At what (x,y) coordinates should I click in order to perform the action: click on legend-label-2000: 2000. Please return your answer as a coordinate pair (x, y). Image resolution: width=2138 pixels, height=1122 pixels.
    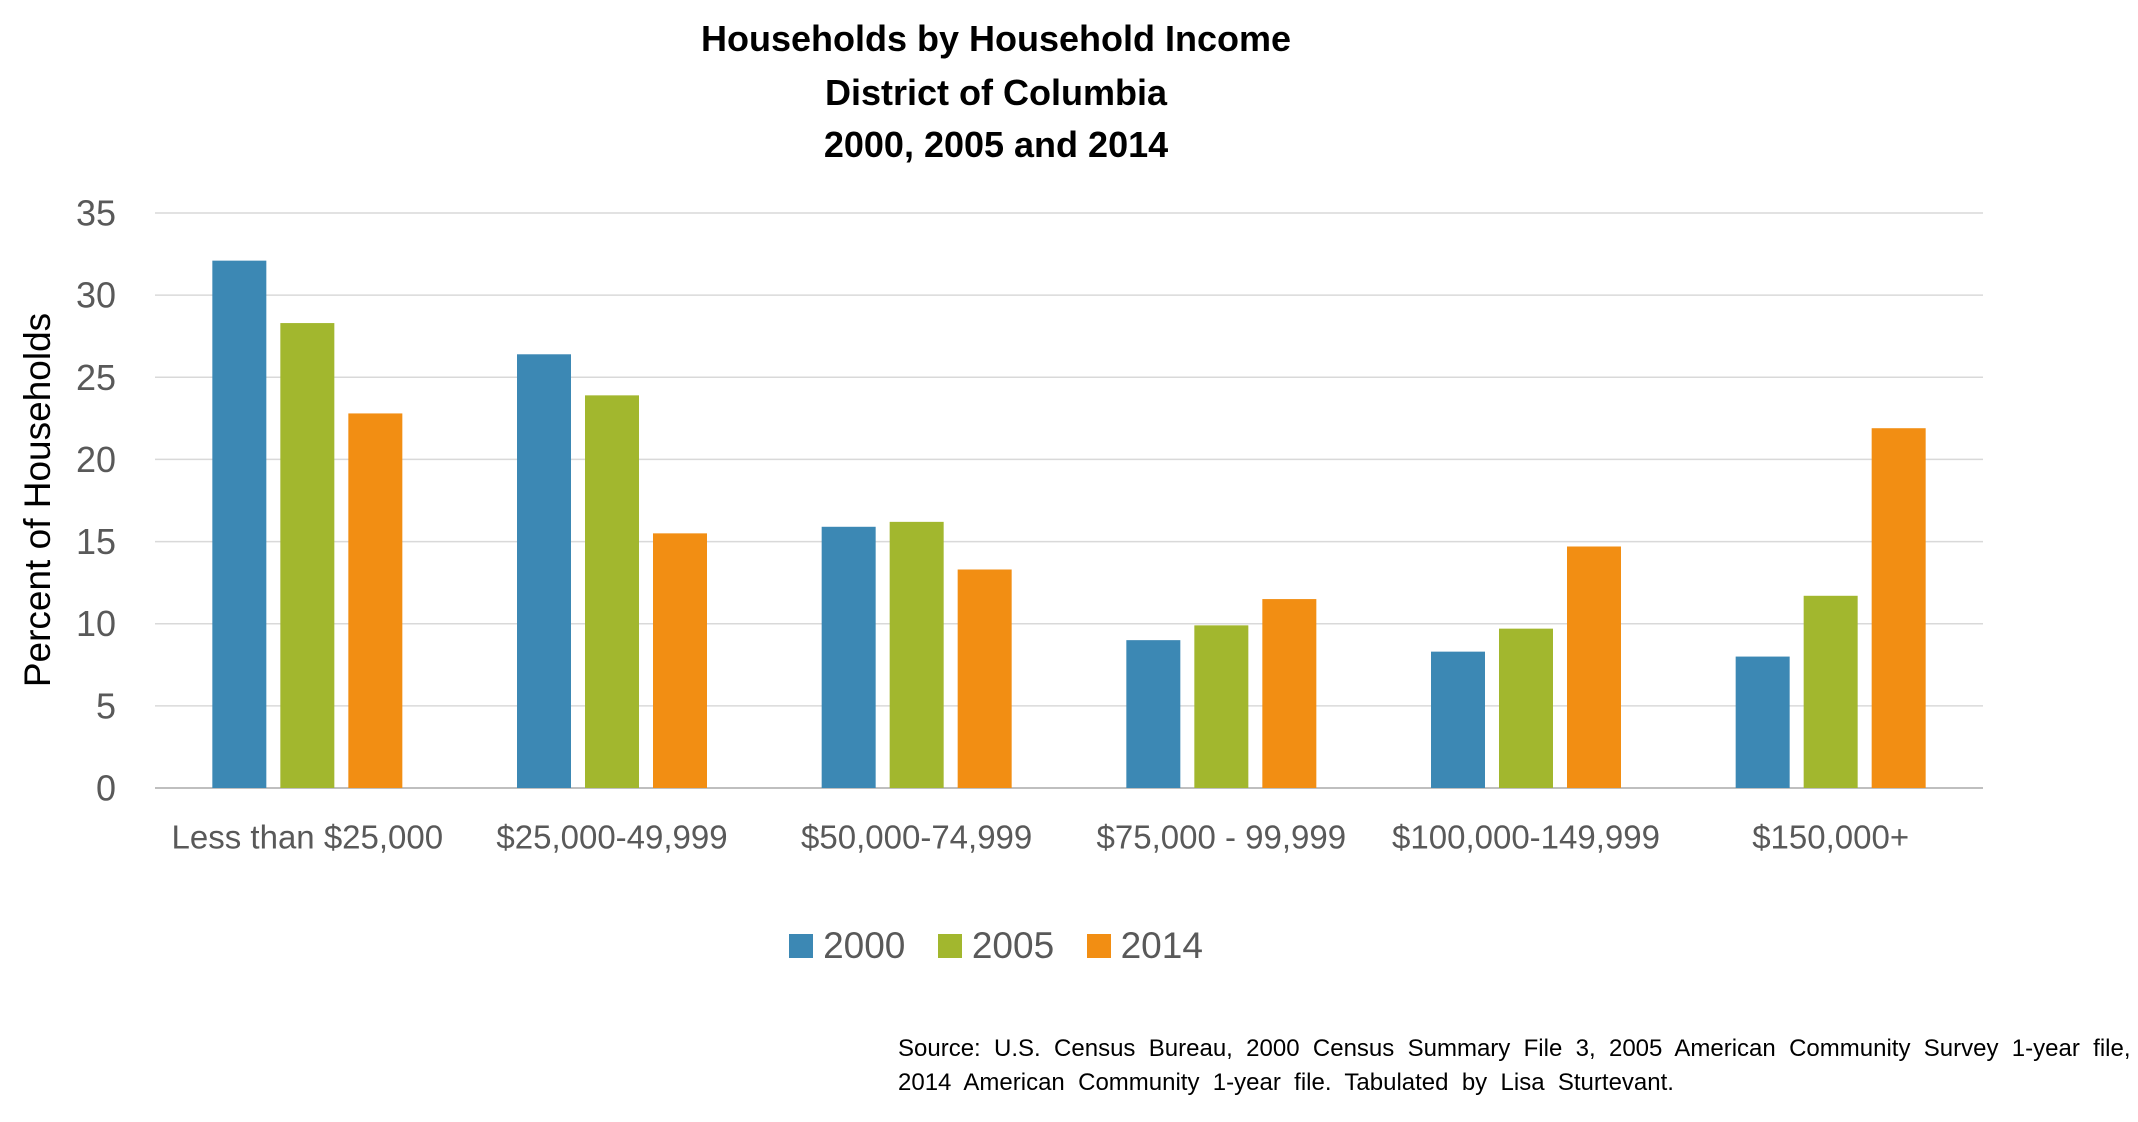
    Looking at the image, I should click on (864, 945).